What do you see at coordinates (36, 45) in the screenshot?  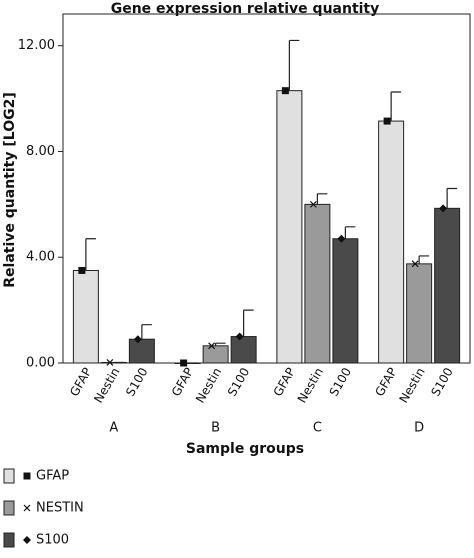 I see `y-tick-label: 12.00` at bounding box center [36, 45].